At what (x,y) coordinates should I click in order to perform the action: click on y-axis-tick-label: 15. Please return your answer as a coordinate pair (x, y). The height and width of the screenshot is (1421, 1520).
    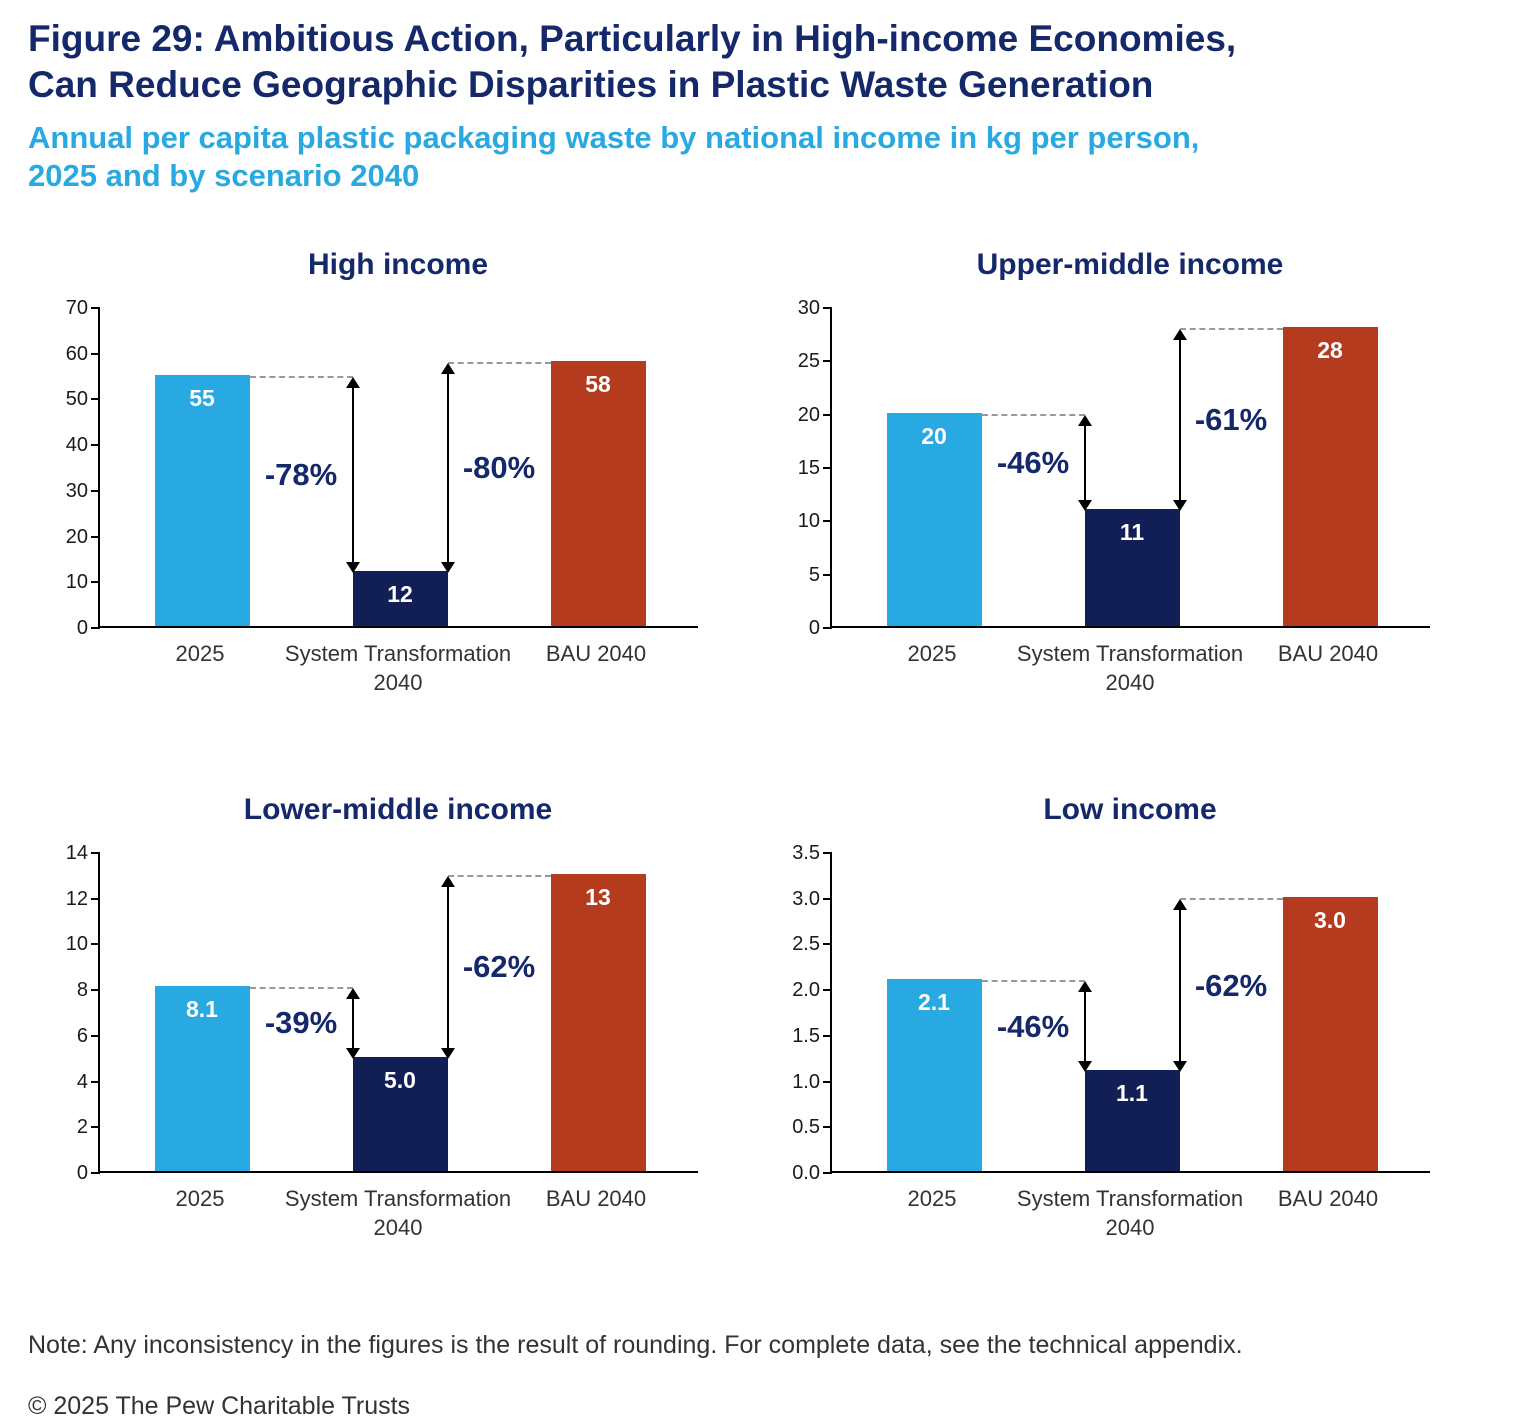
    Looking at the image, I should click on (808, 468).